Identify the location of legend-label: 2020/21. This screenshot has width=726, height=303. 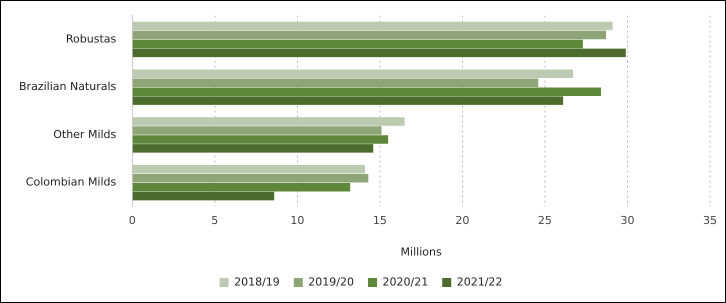
(405, 281).